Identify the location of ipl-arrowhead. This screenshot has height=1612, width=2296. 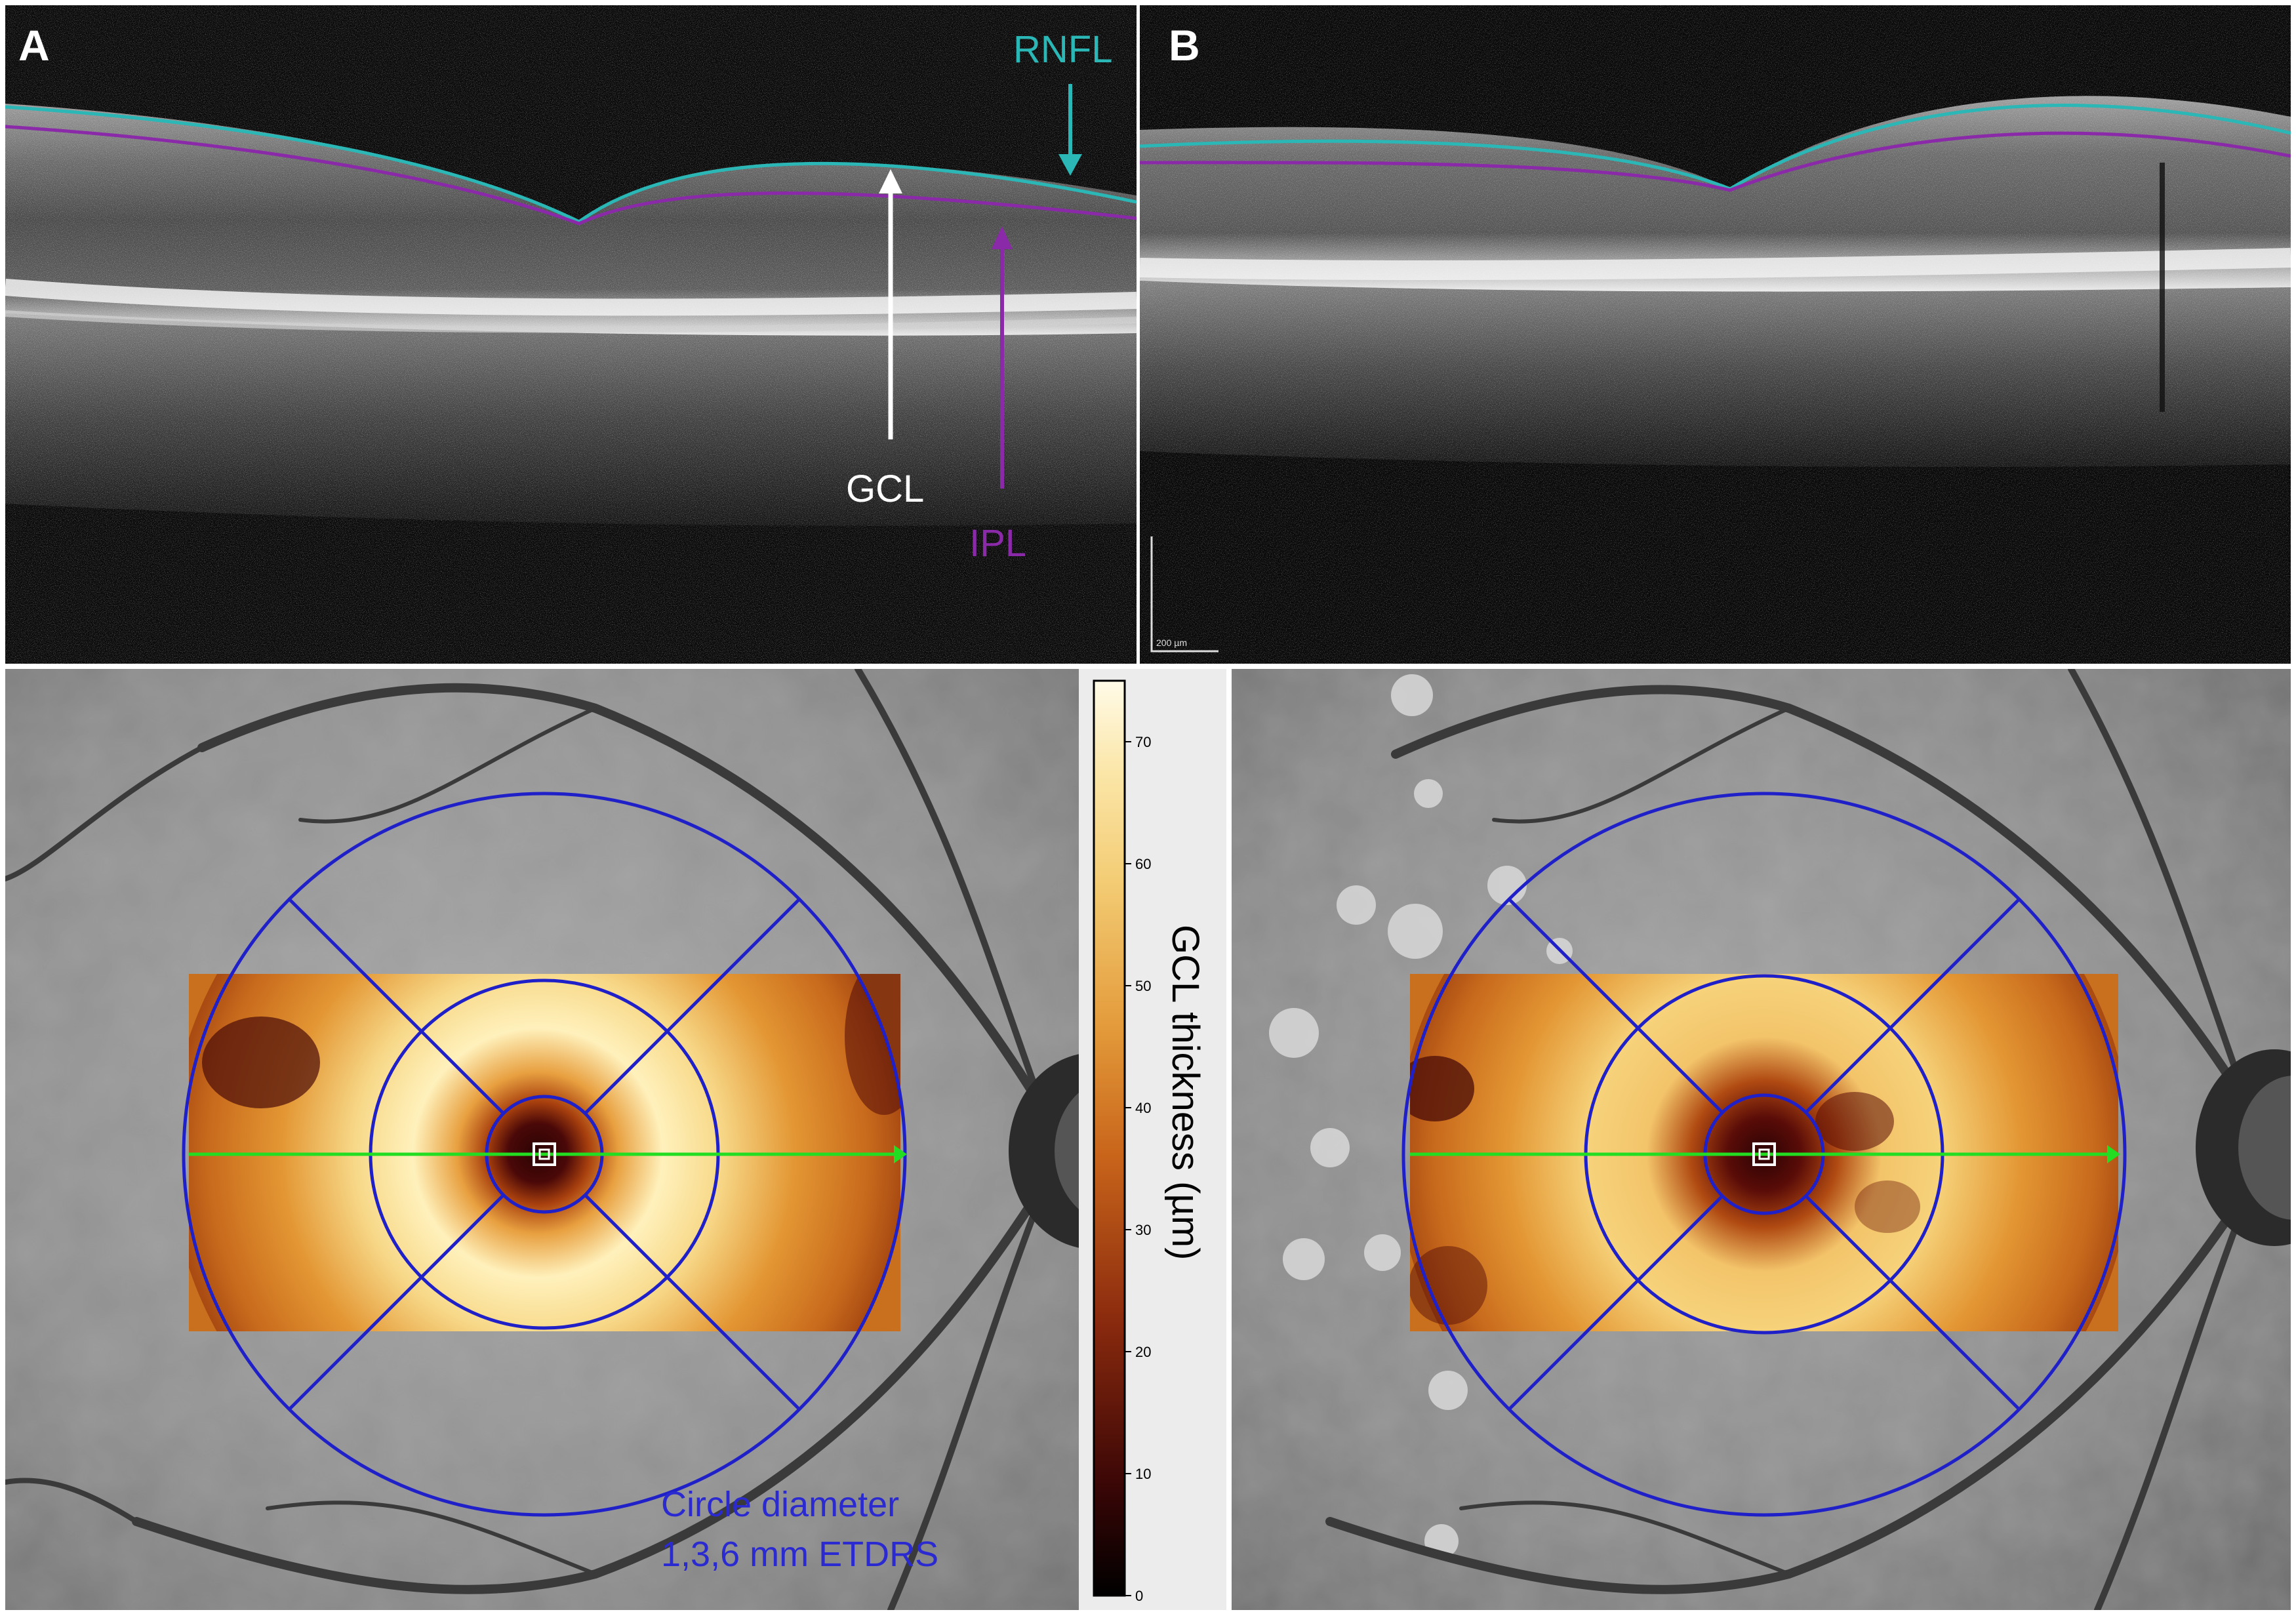
(1002, 237).